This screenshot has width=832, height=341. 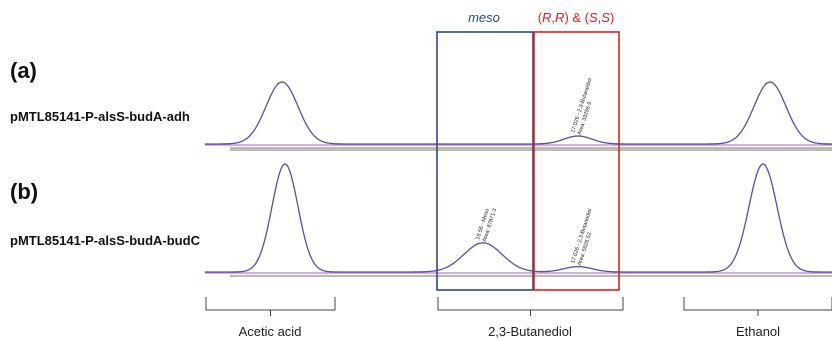 What do you see at coordinates (23, 70) in the screenshot?
I see `panel-label-a: (a)` at bounding box center [23, 70].